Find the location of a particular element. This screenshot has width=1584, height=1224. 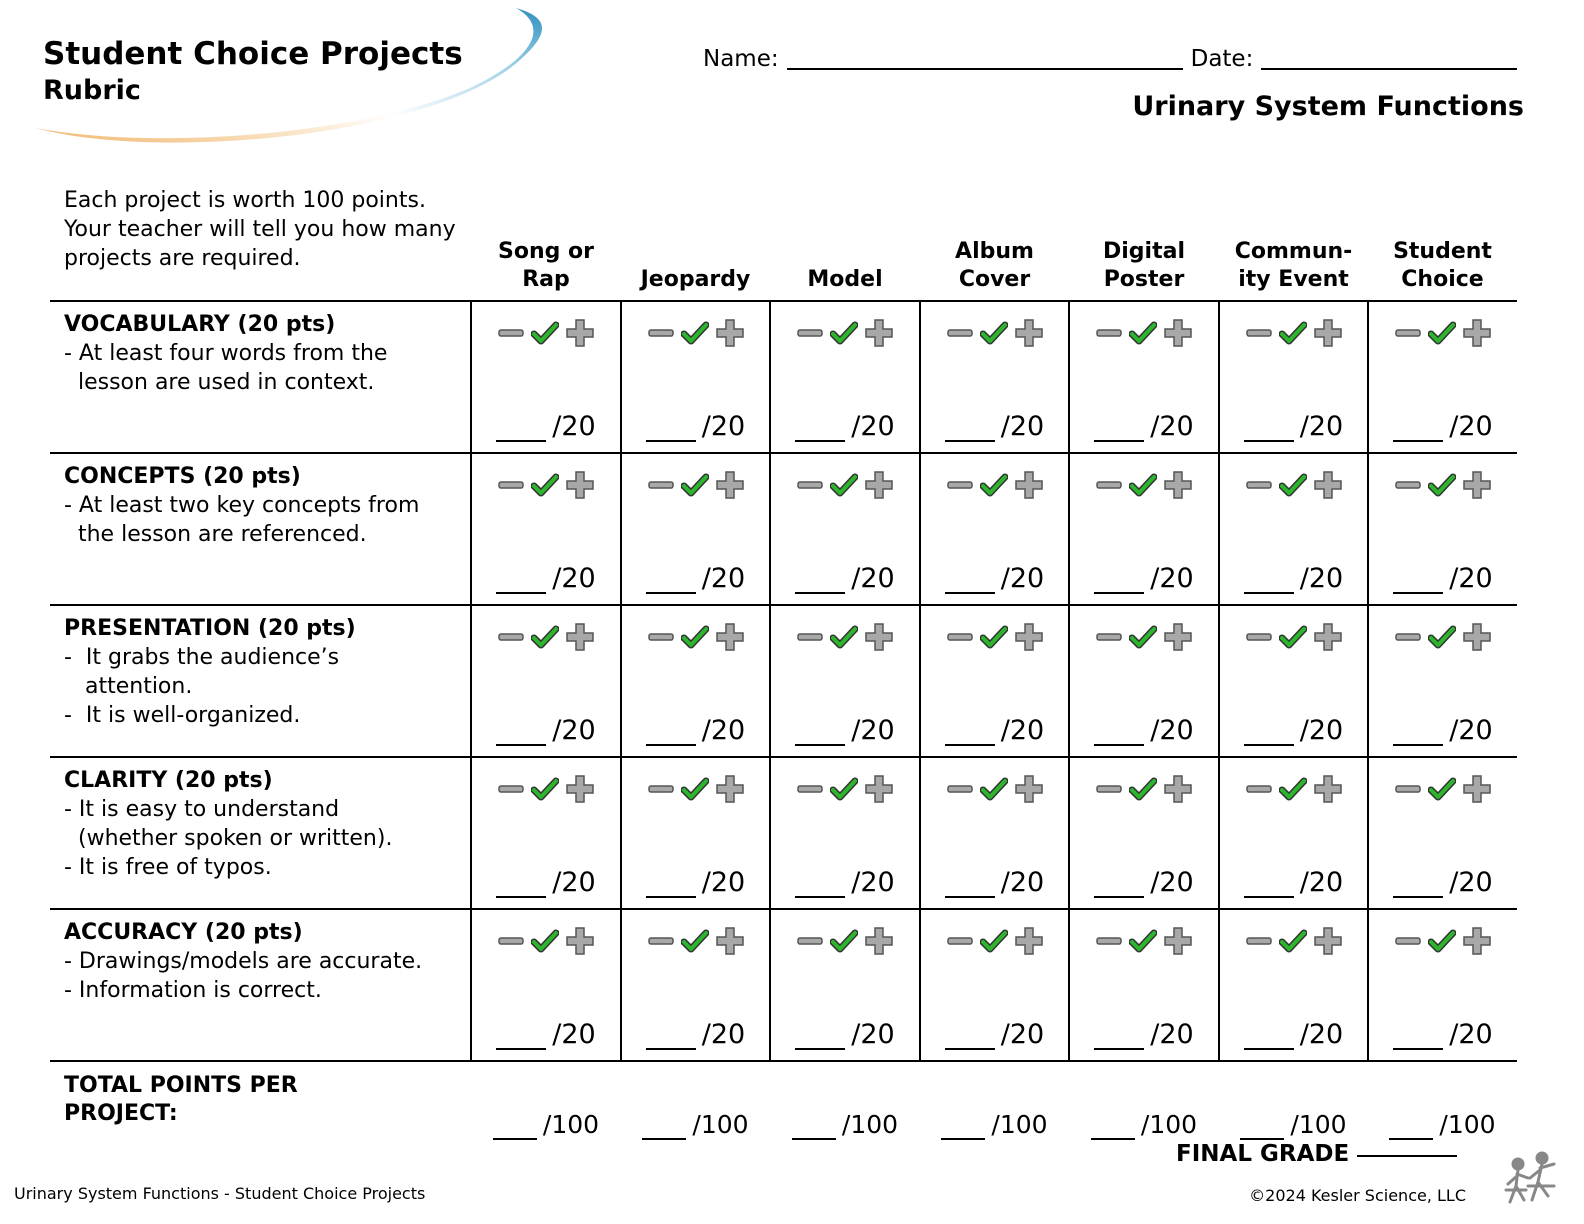

date-field is located at coordinates (1389, 56).